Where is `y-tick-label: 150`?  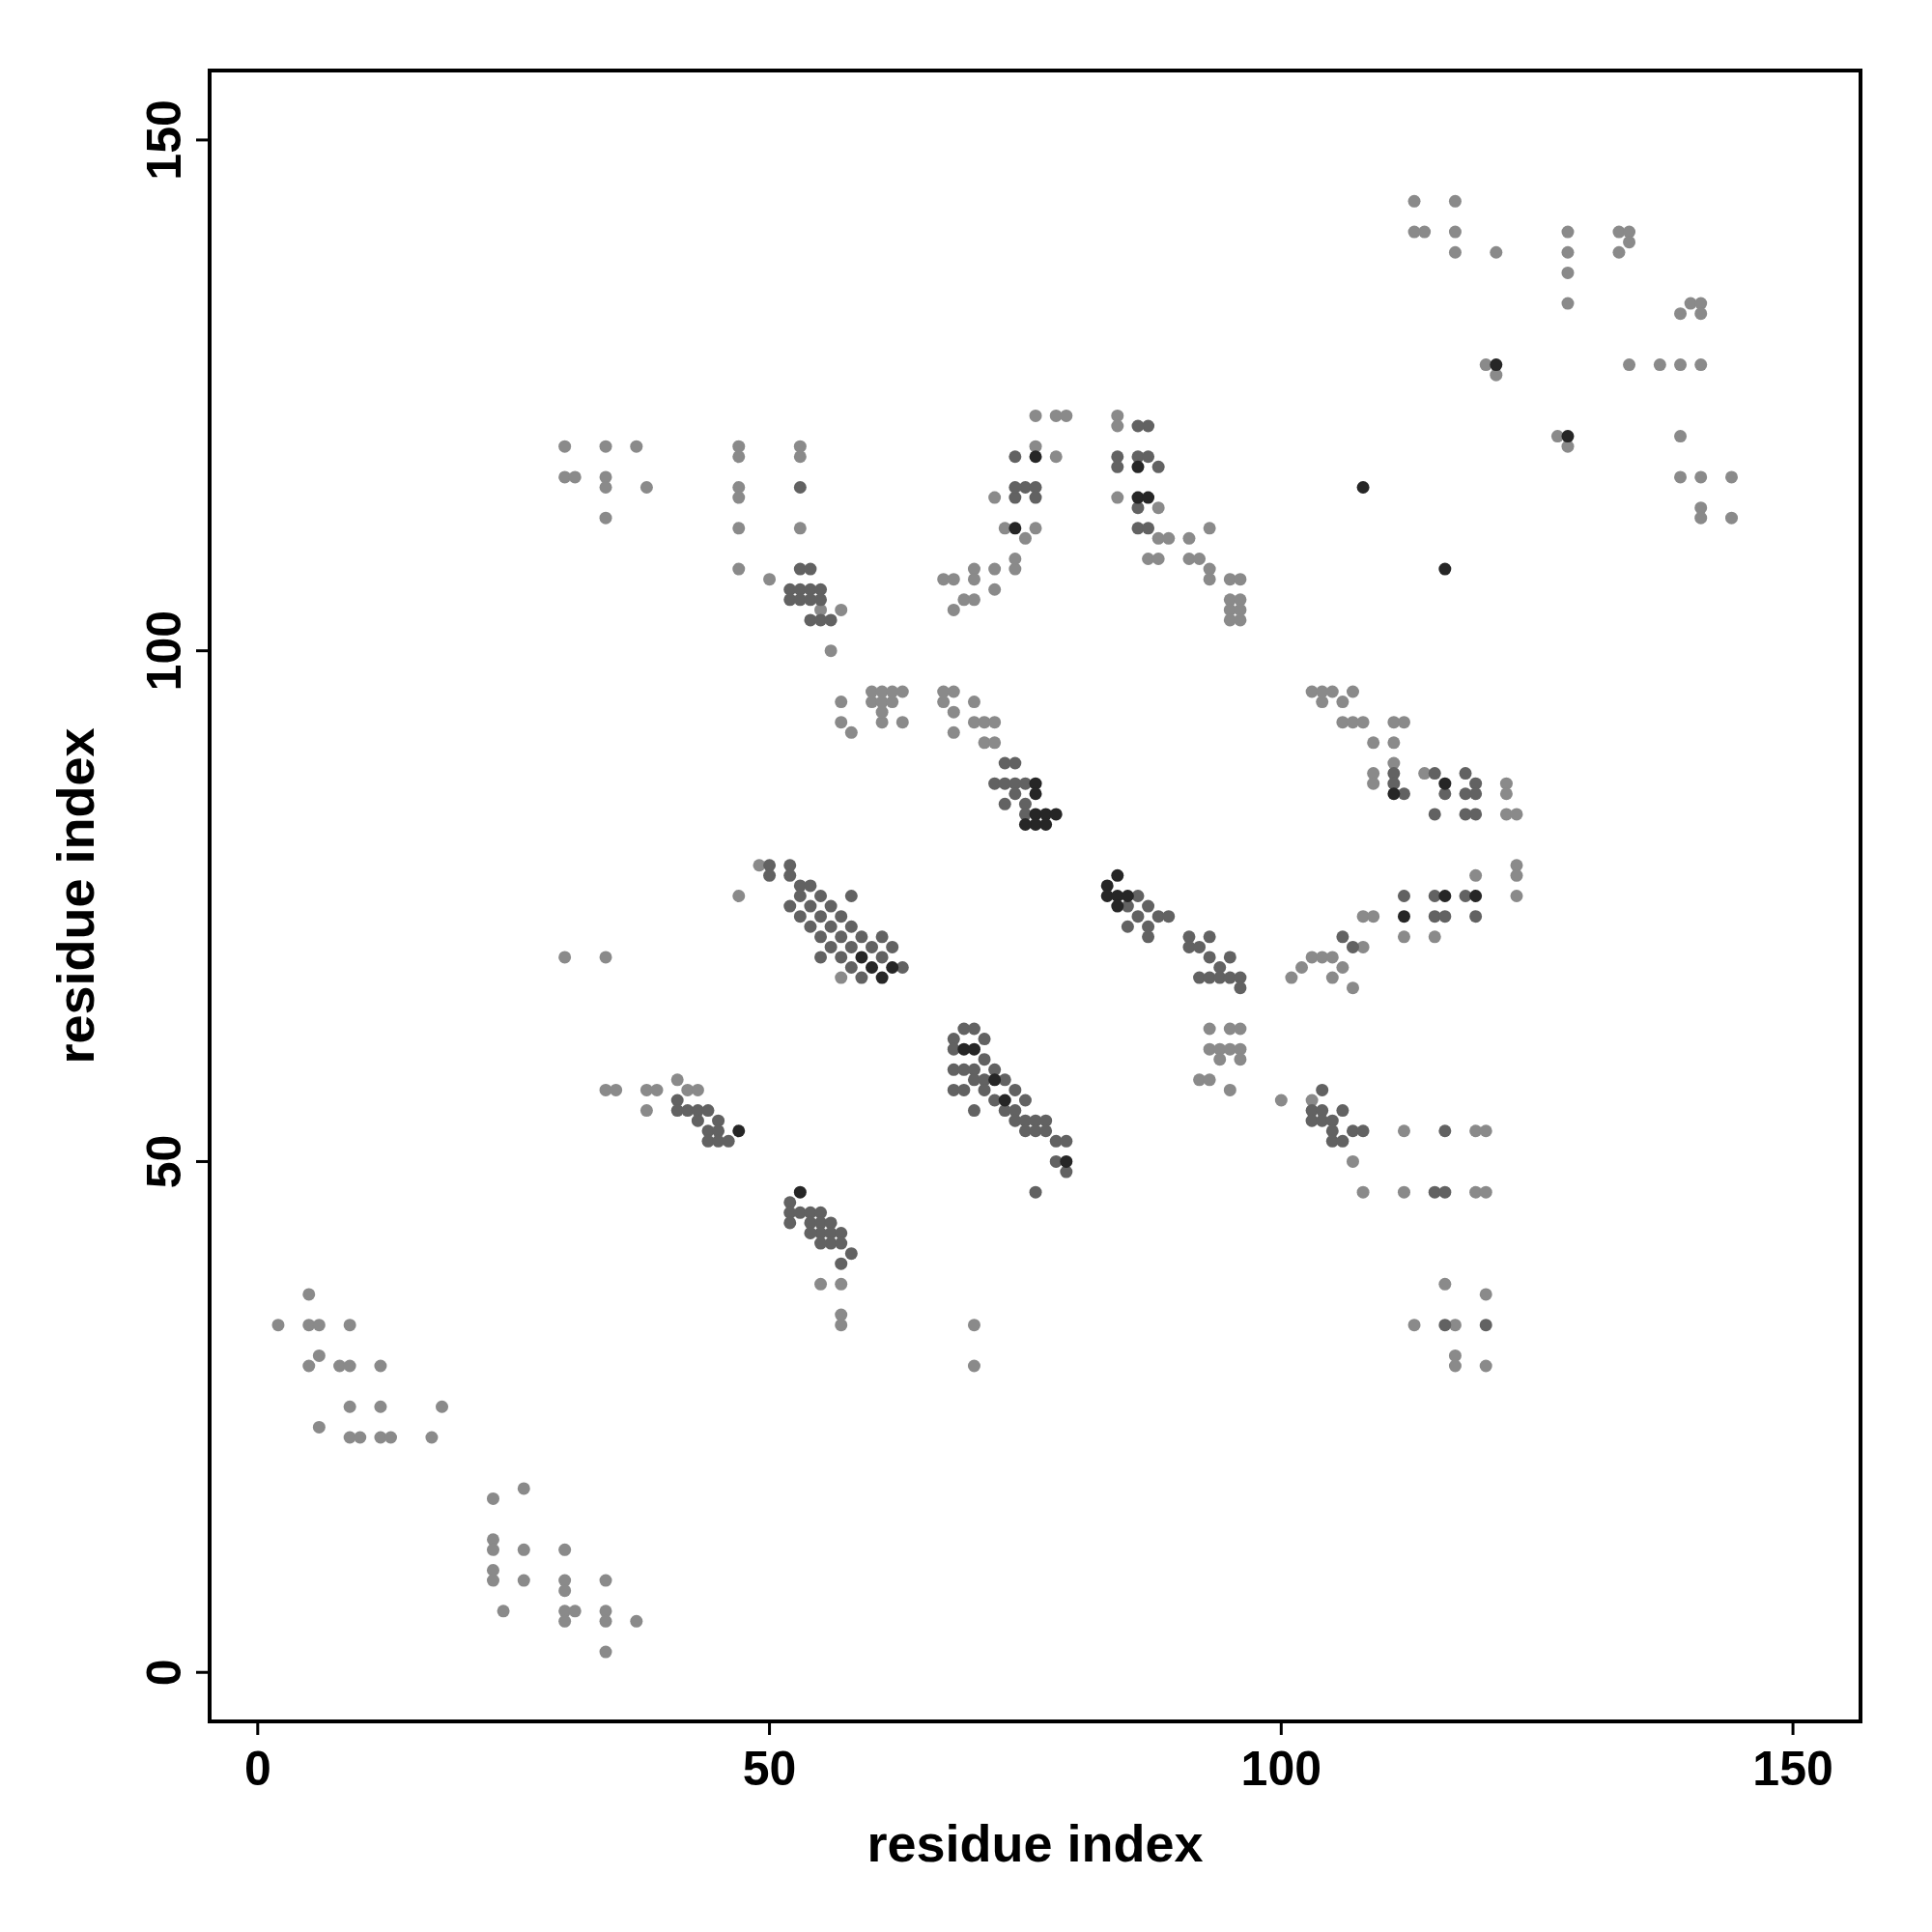 y-tick-label: 150 is located at coordinates (164, 140).